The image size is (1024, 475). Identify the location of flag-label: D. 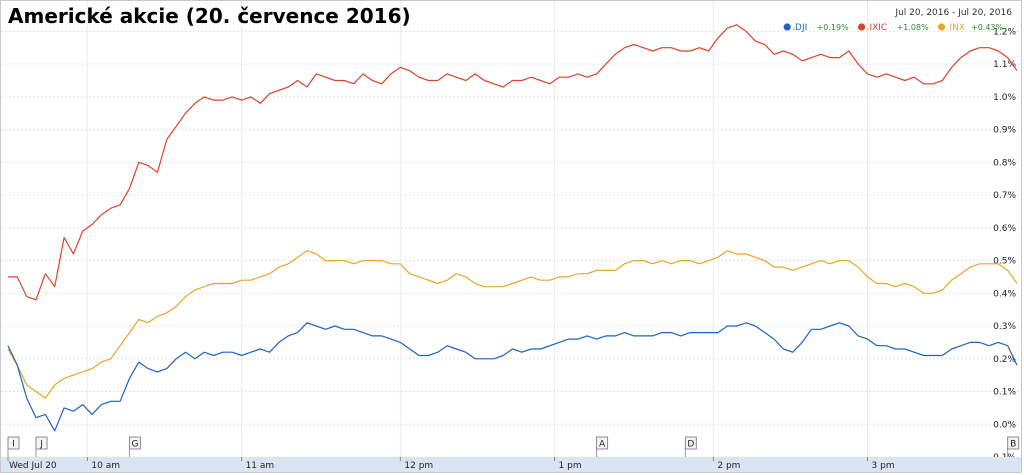
(690, 445).